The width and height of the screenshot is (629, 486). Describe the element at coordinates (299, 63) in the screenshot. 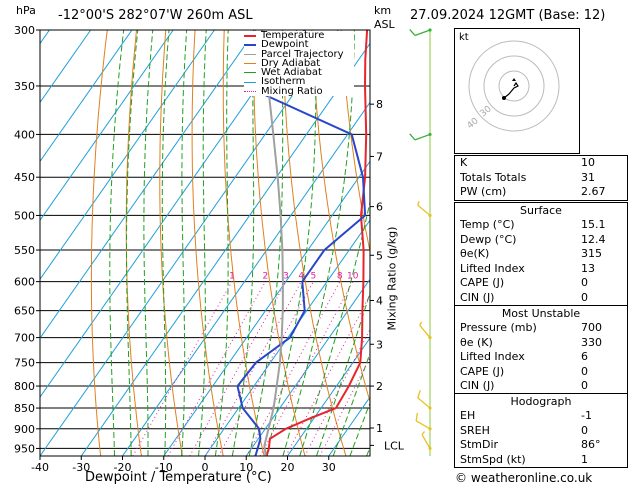

I see `legend-item: Dry Adiabat` at that location.